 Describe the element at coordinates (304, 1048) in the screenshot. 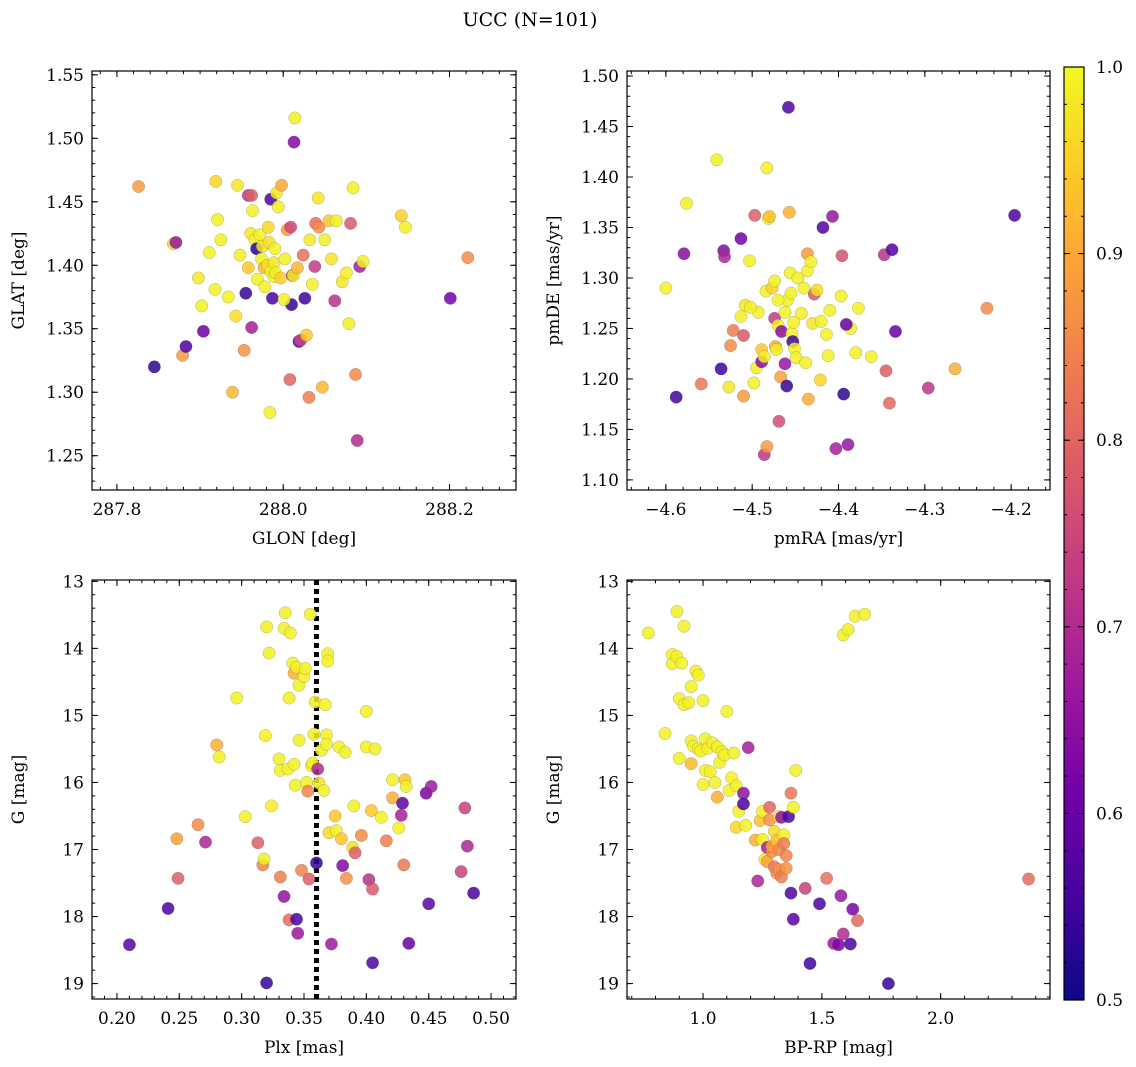

I see `x-axis-label: Plx [mas]` at that location.